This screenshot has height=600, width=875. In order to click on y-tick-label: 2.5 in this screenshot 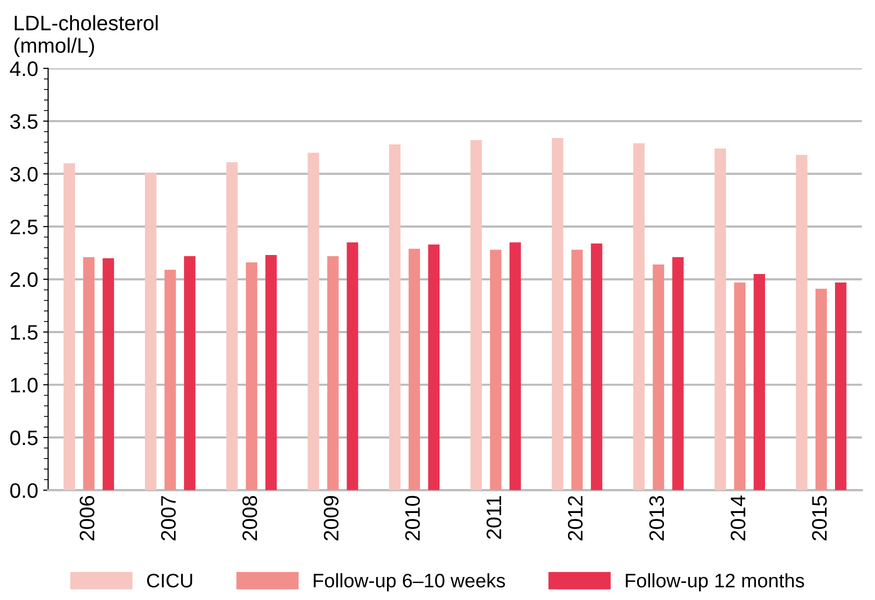, I will do `click(24, 227)`.